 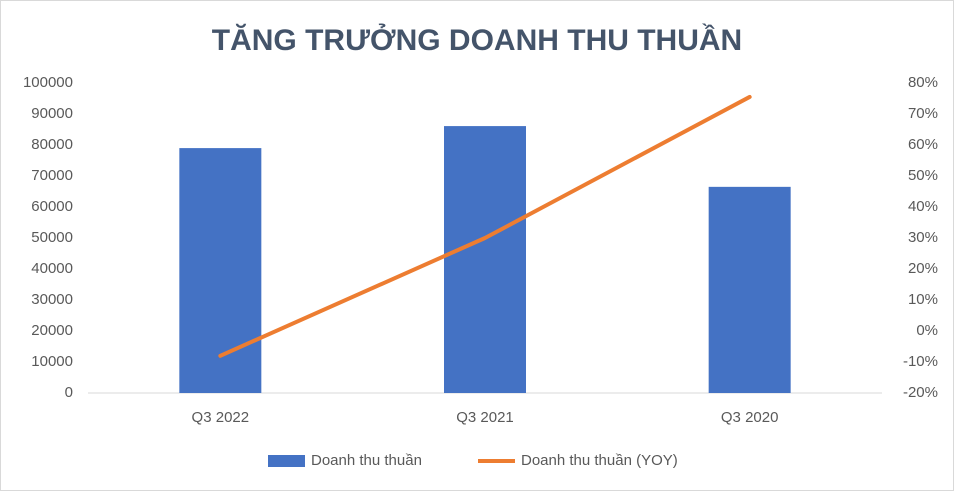 I want to click on x-tick-label: Q3 2021, so click(x=485, y=417).